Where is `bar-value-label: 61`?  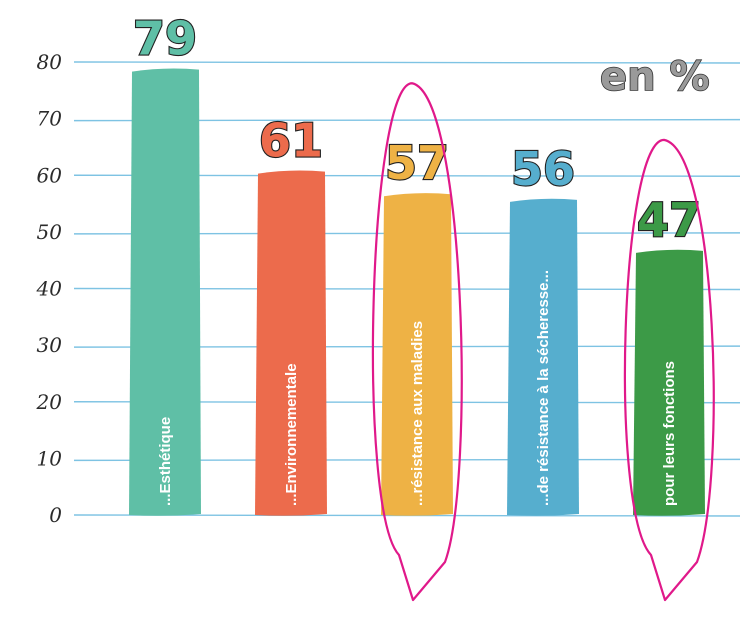 bar-value-label: 61 is located at coordinates (291, 141).